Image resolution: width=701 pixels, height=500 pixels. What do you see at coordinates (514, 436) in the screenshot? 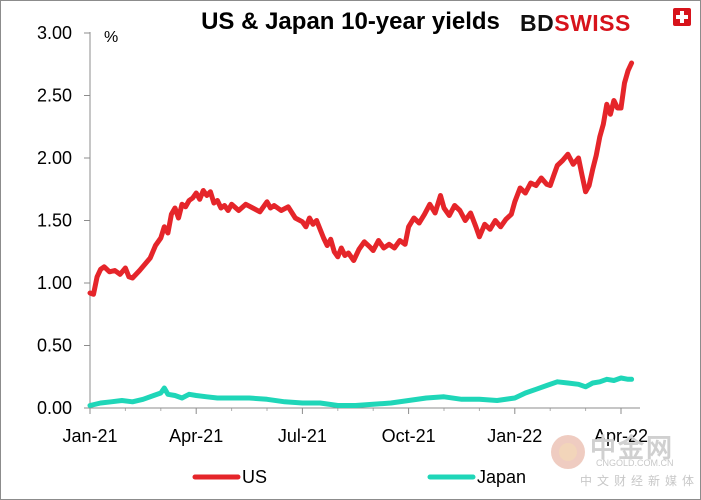
I see `x-tick-label: Jan-22` at bounding box center [514, 436].